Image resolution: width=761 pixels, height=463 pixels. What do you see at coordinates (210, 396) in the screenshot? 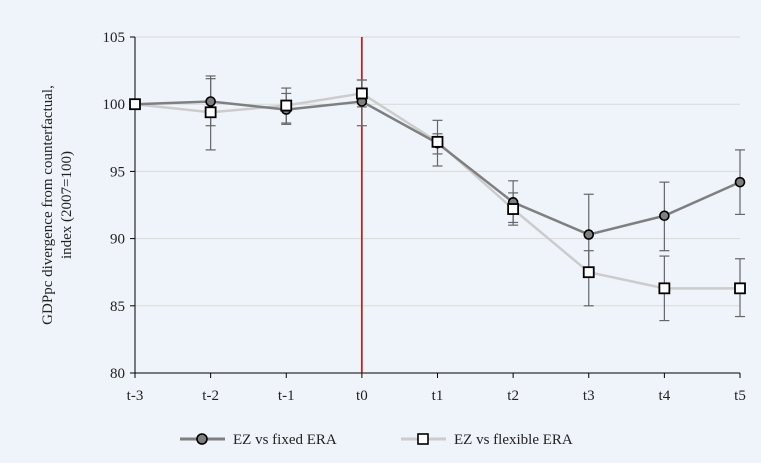
I see `x-tick-label-t-2: t-2` at bounding box center [210, 396].